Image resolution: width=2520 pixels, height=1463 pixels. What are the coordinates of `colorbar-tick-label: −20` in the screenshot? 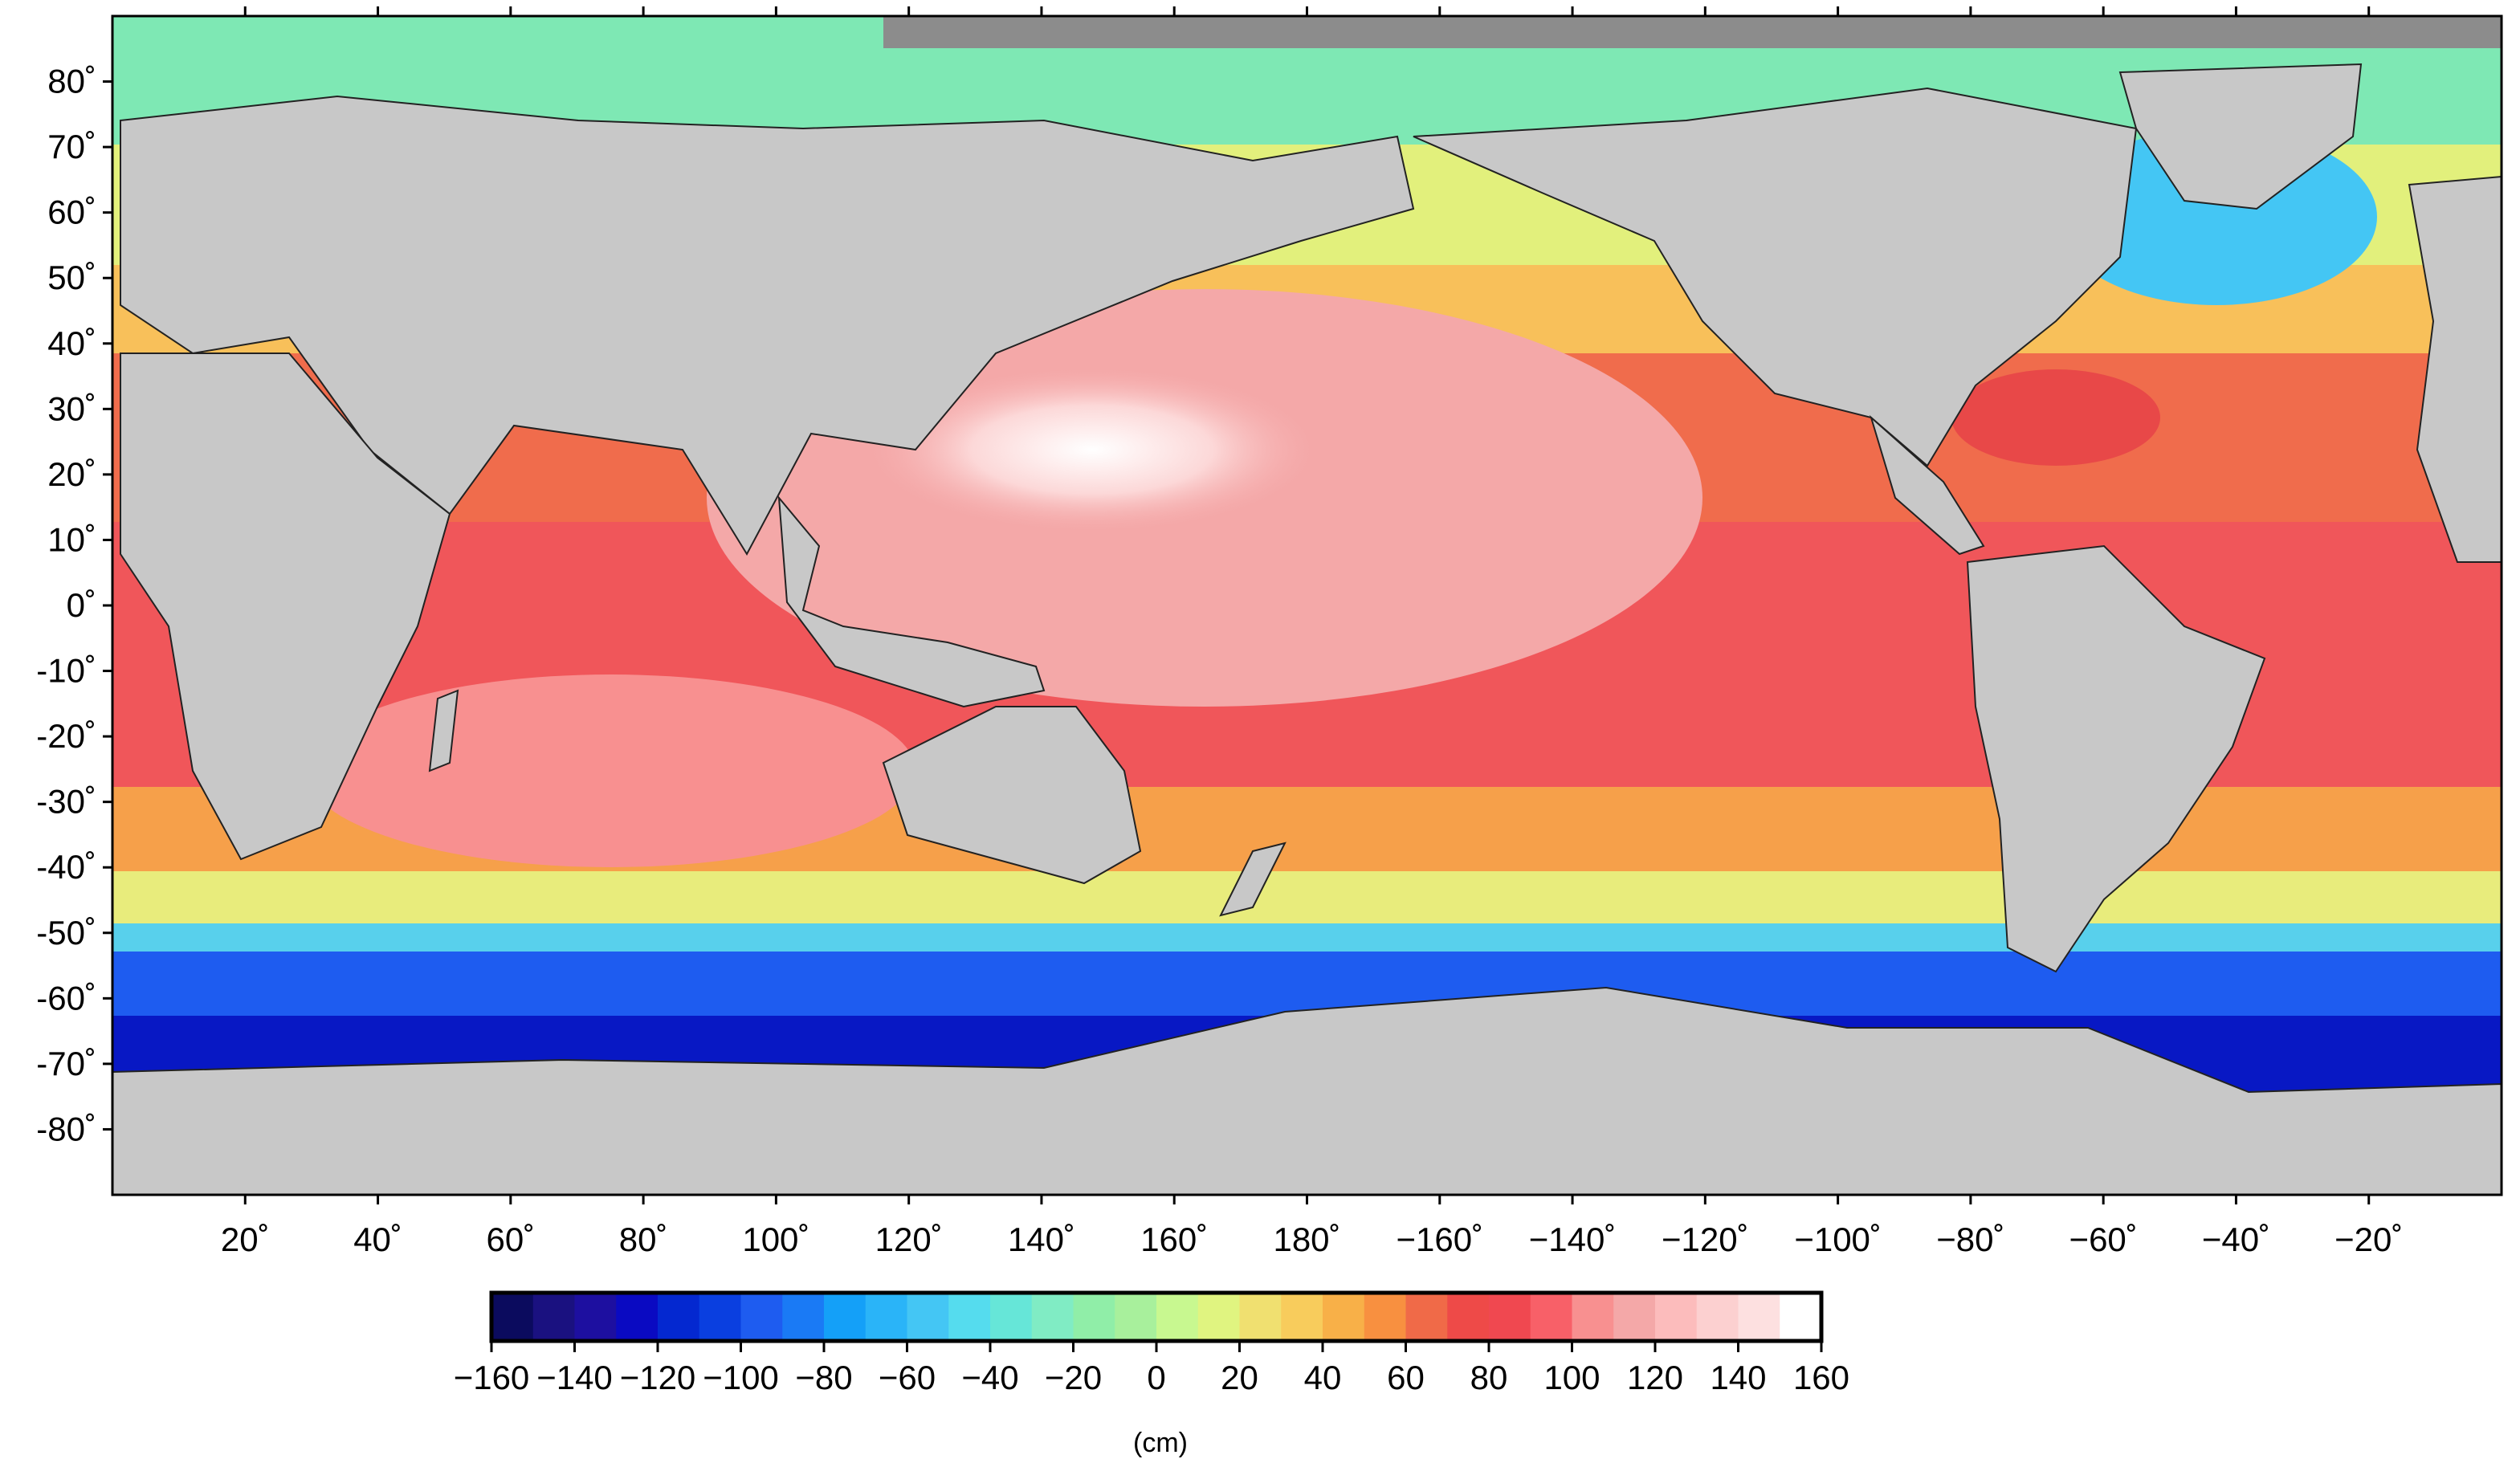 It's located at (1073, 1377).